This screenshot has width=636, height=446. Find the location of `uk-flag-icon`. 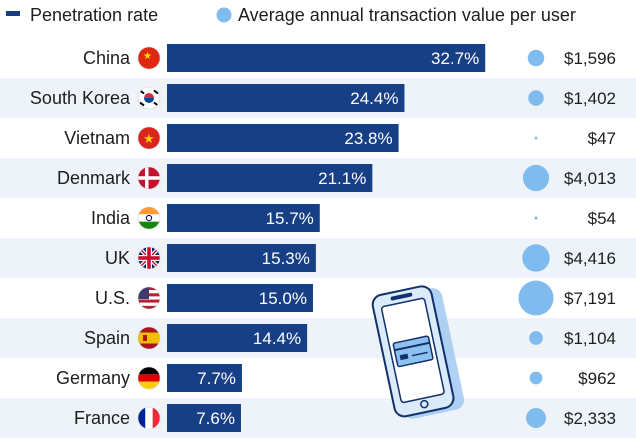

uk-flag-icon is located at coordinates (149, 258).